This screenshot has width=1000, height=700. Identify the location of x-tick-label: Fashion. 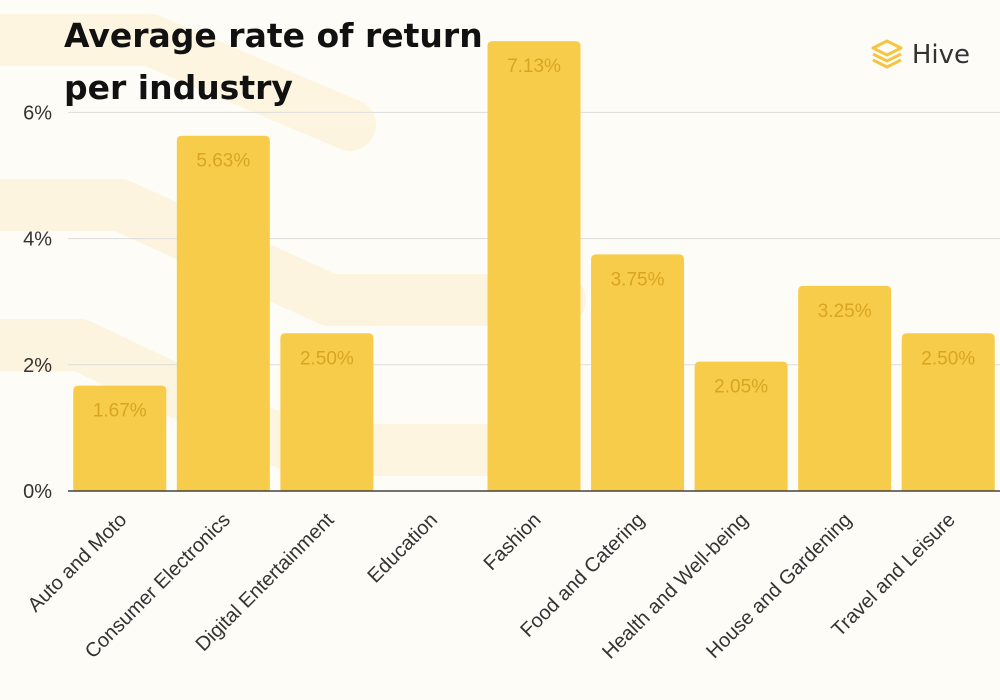
(513, 542).